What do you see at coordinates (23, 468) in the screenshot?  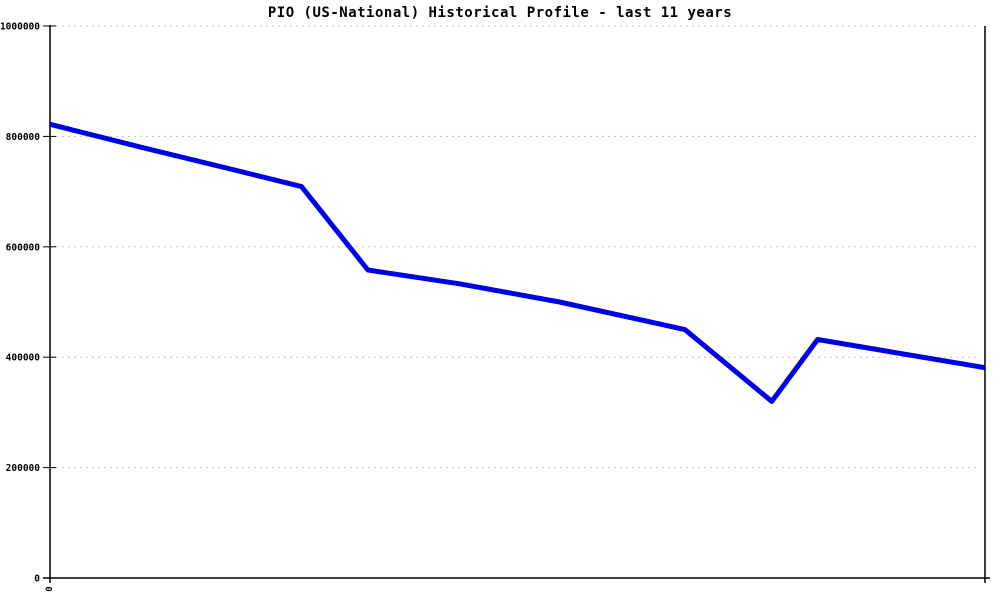 I see `y-tick-label: 200000` at bounding box center [23, 468].